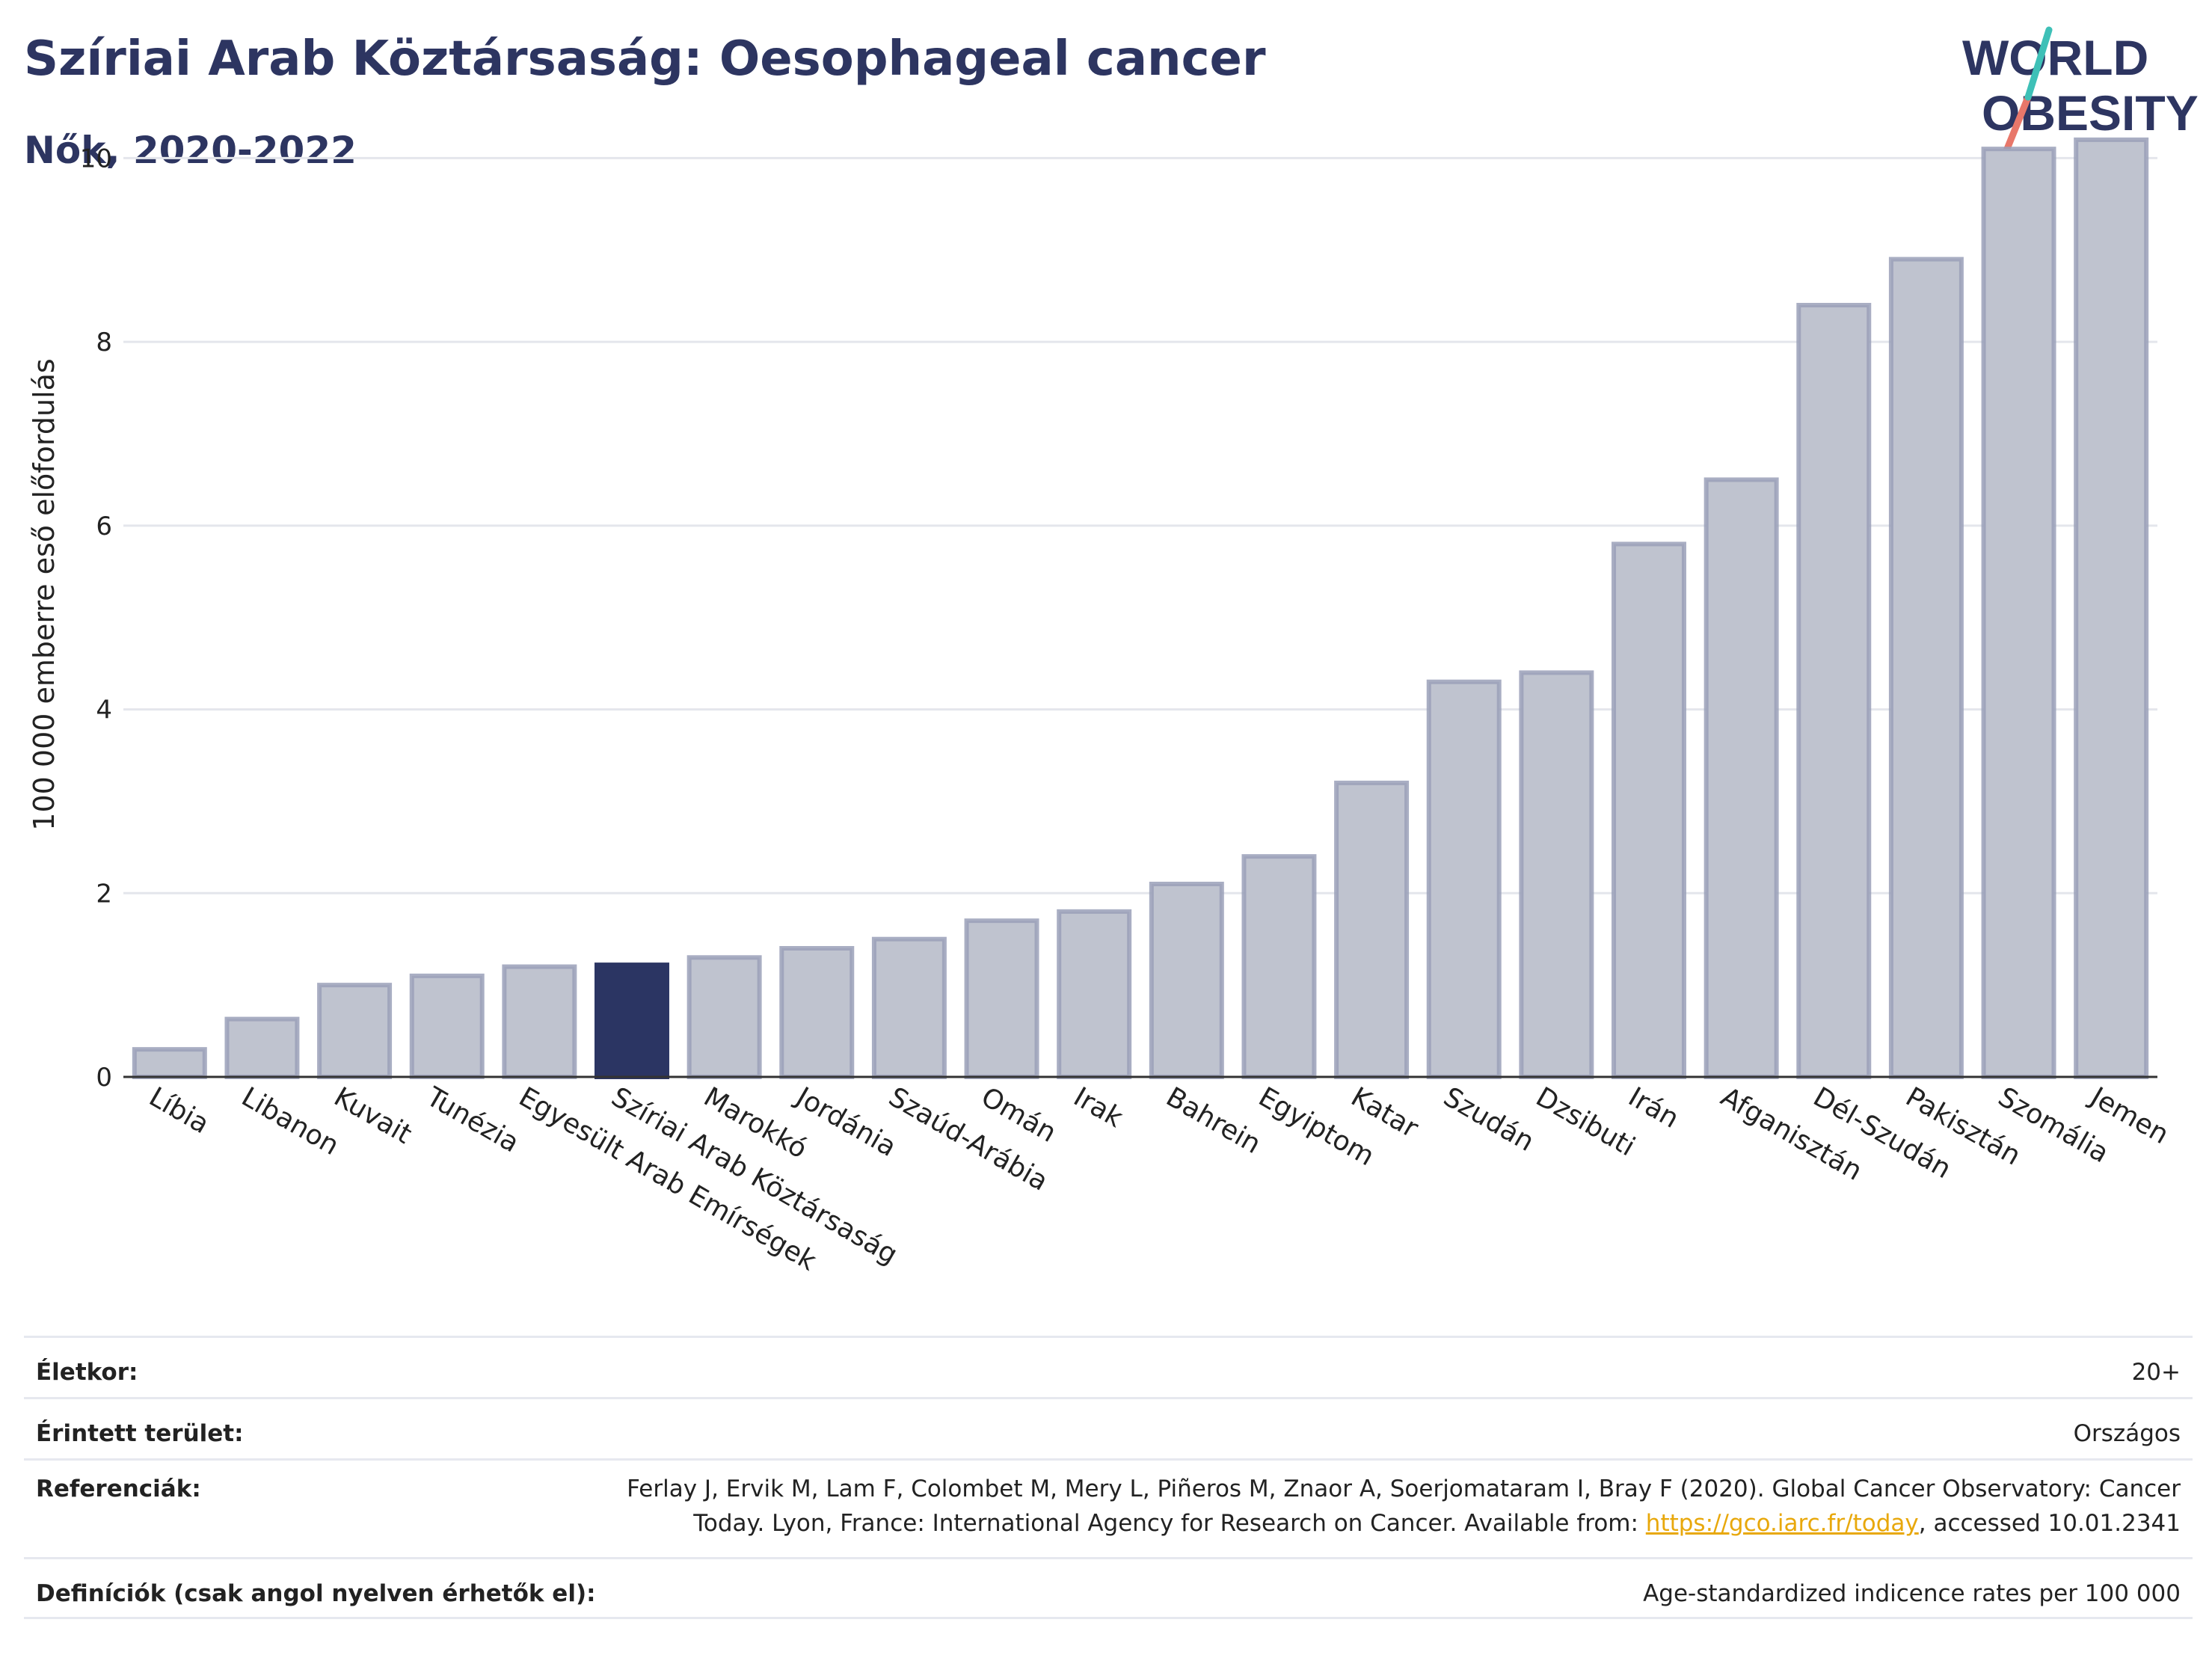  I want to click on references-label: Referenciák:, so click(118, 1489).